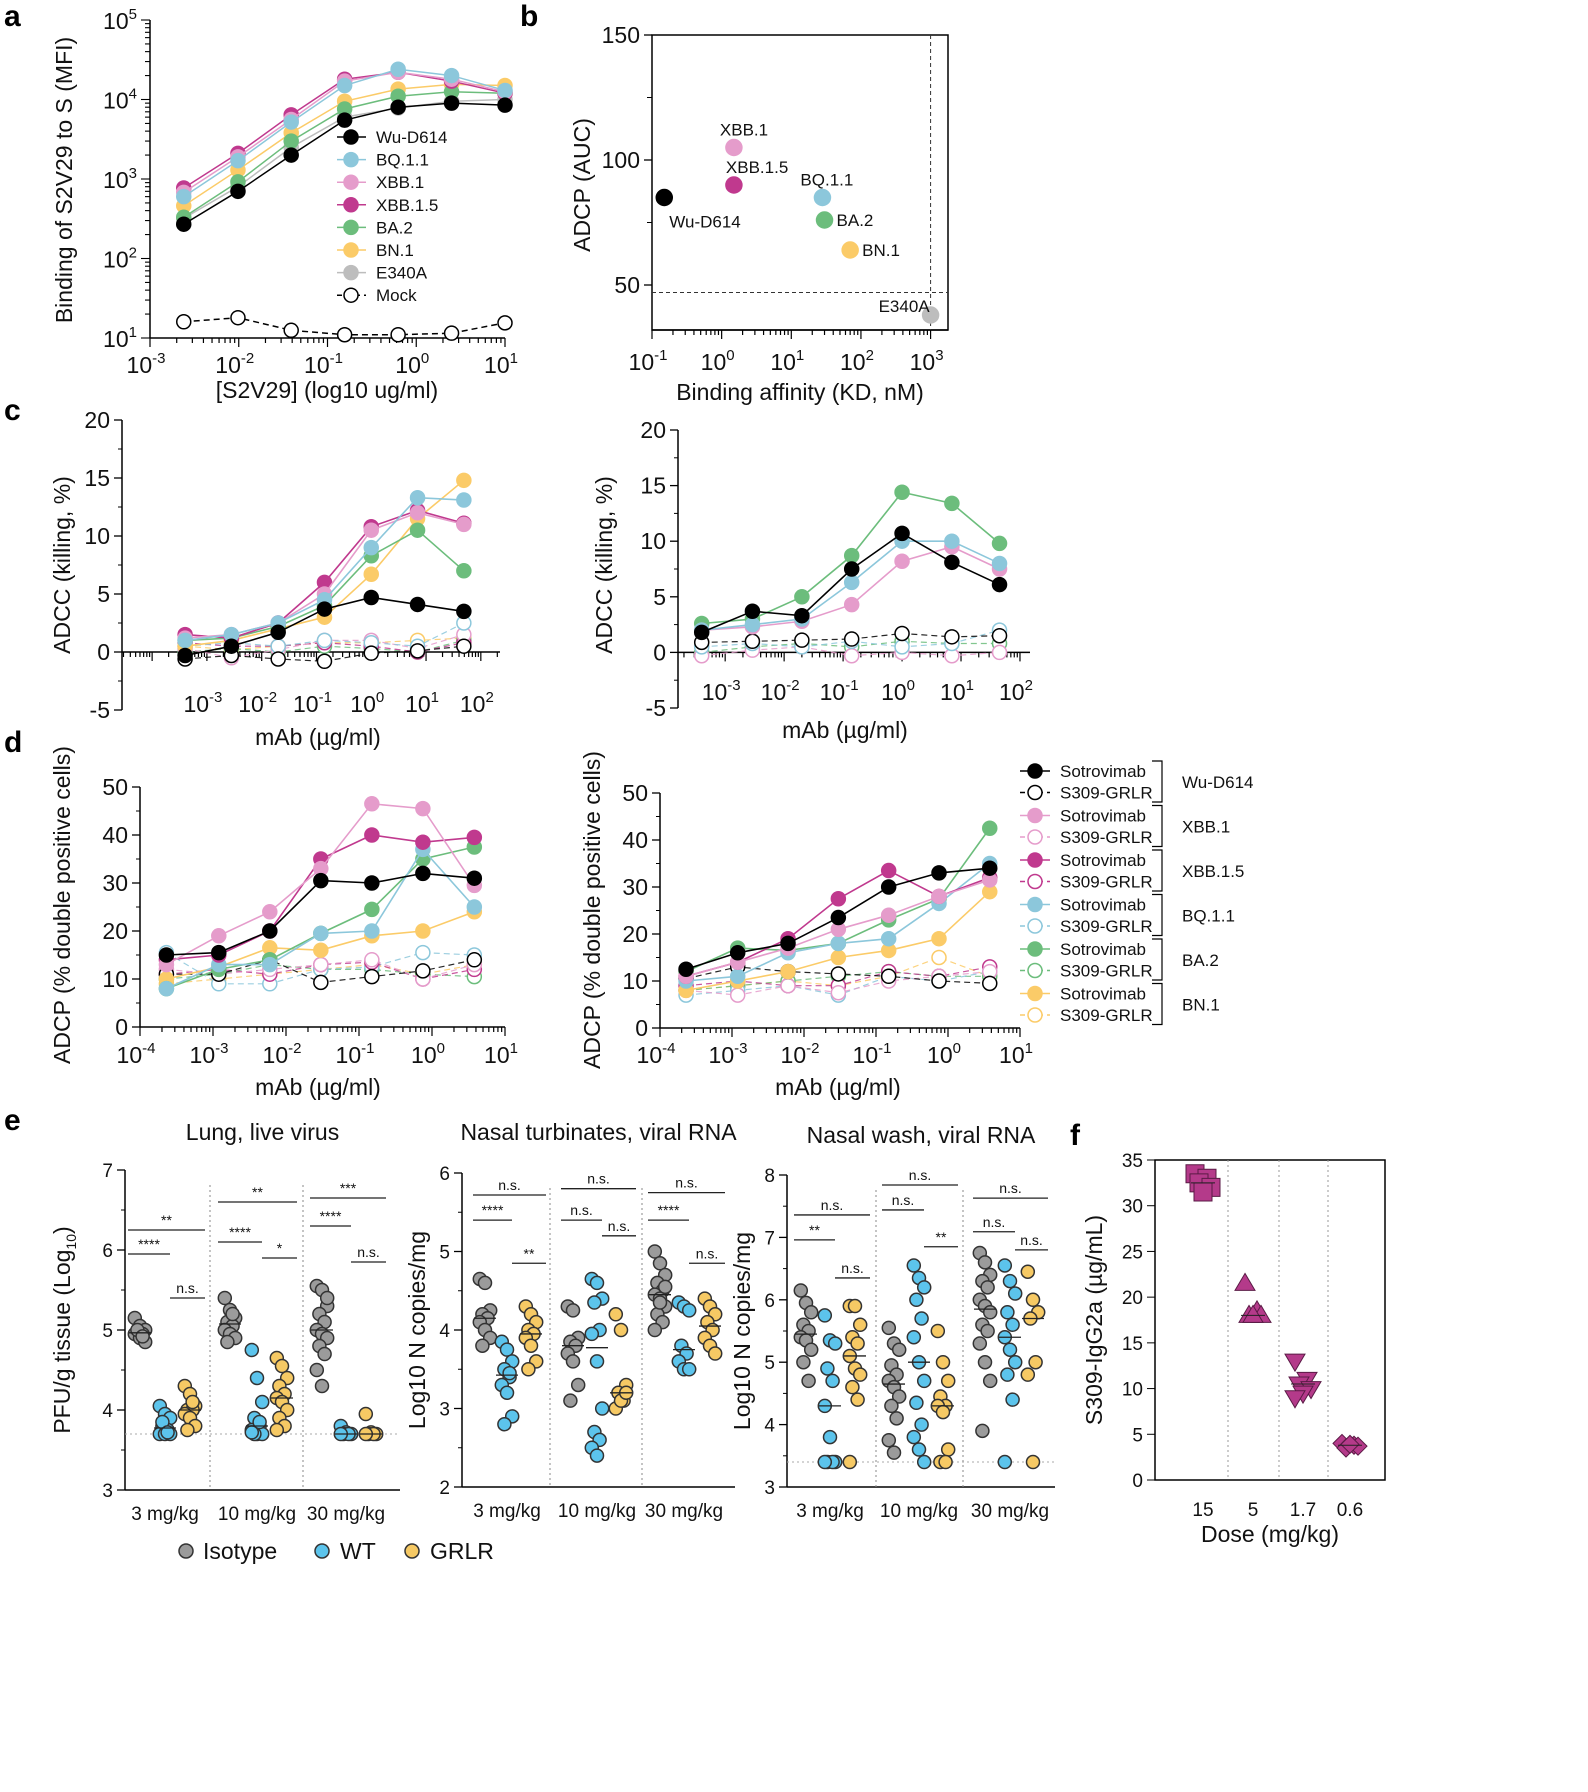 This screenshot has height=1792, width=1588. I want to click on f-data-point, so click(1203, 1192).